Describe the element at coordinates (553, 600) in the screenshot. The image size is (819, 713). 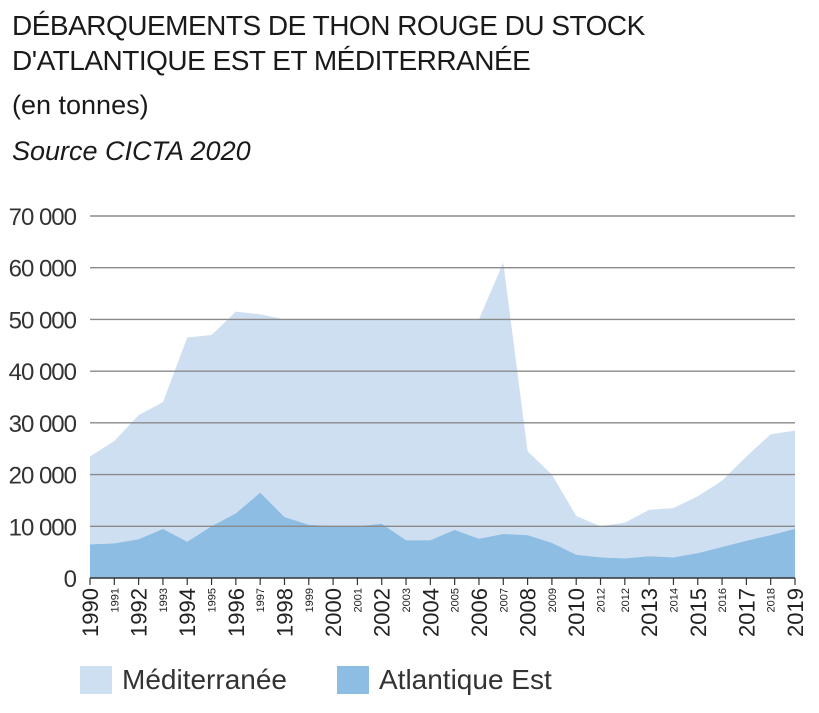
I see `x-tick-label-2009: 2009` at that location.